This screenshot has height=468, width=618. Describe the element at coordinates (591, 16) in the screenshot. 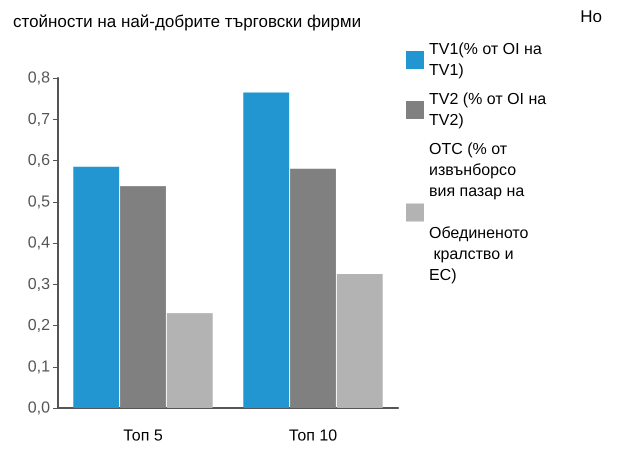

I see `text: Но` at that location.